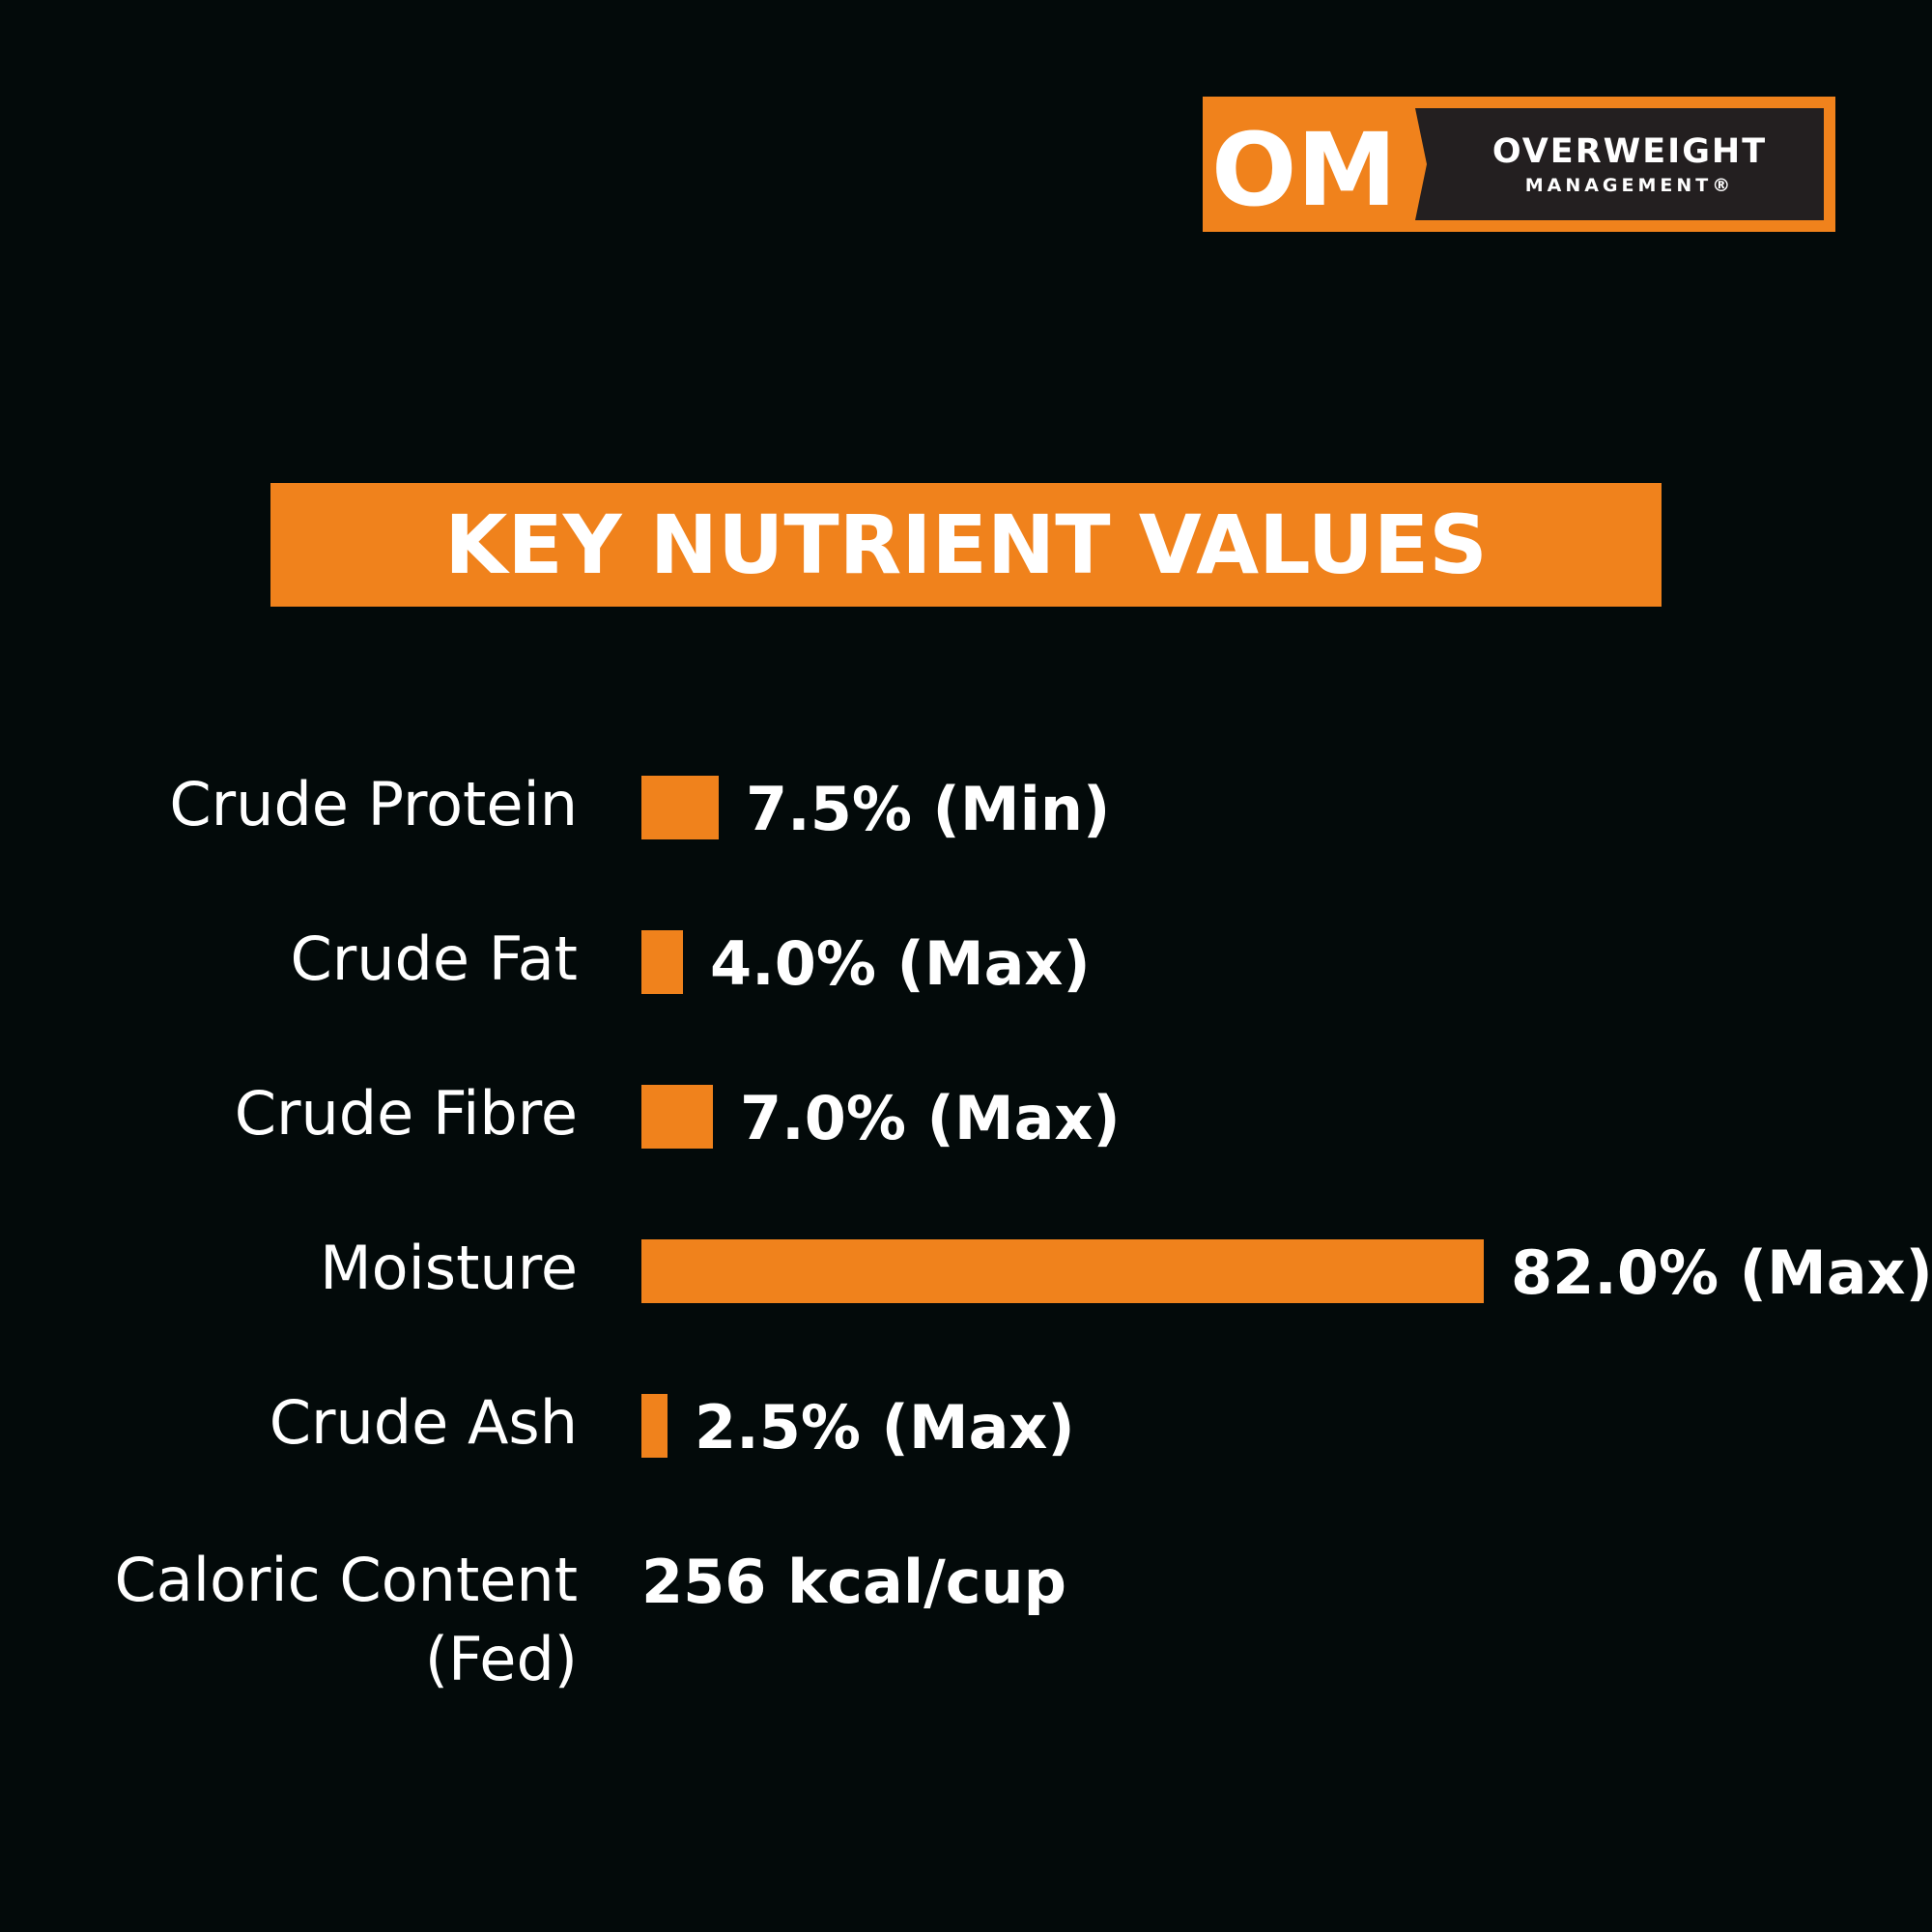 Image resolution: width=1932 pixels, height=1932 pixels. What do you see at coordinates (423, 1422) in the screenshot?
I see `category-label: Crude Ash` at bounding box center [423, 1422].